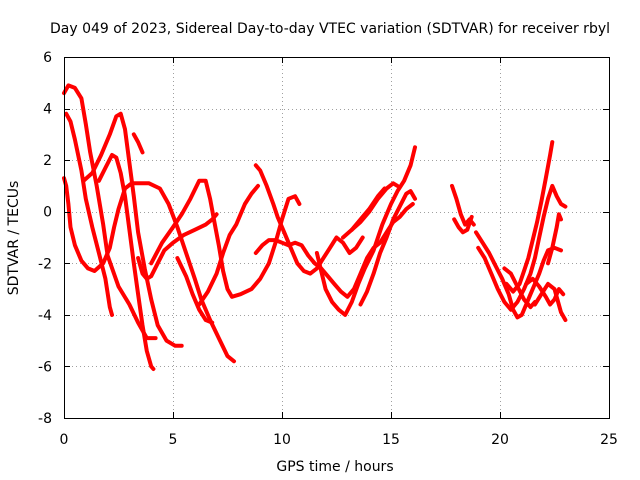 This screenshot has width=640, height=480. Describe the element at coordinates (391, 440) in the screenshot. I see `x-tick-label: 15` at that location.